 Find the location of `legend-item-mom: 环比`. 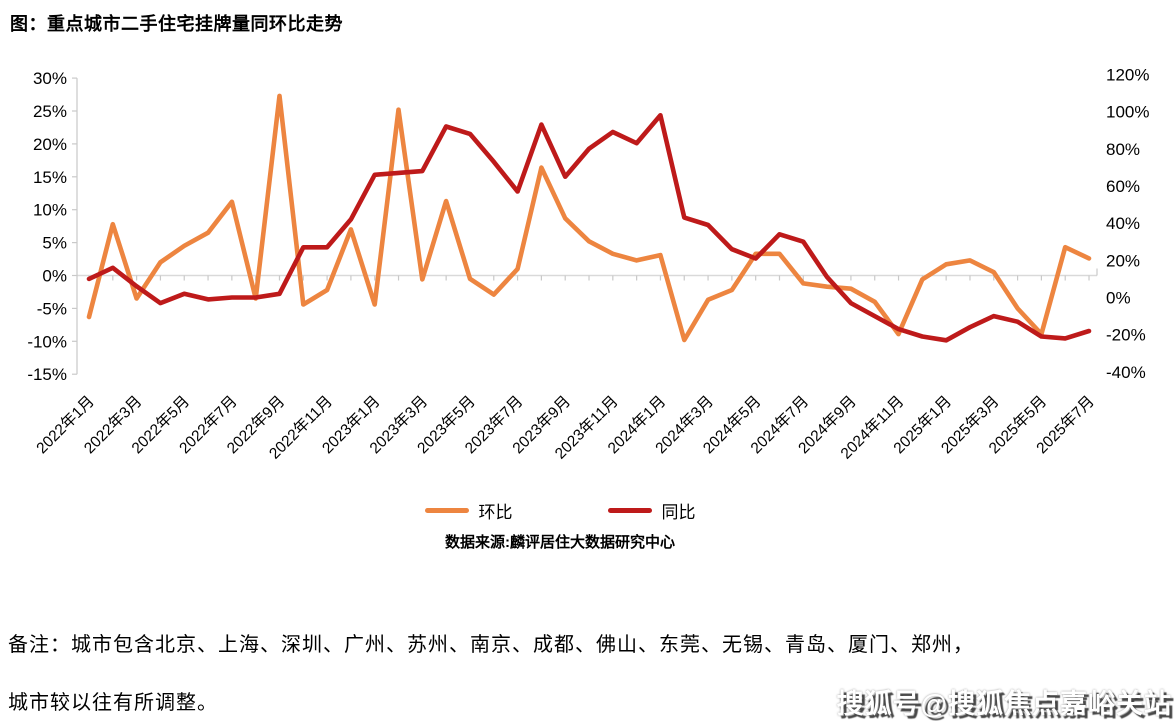

legend-item-mom: 环比 is located at coordinates (468, 510).